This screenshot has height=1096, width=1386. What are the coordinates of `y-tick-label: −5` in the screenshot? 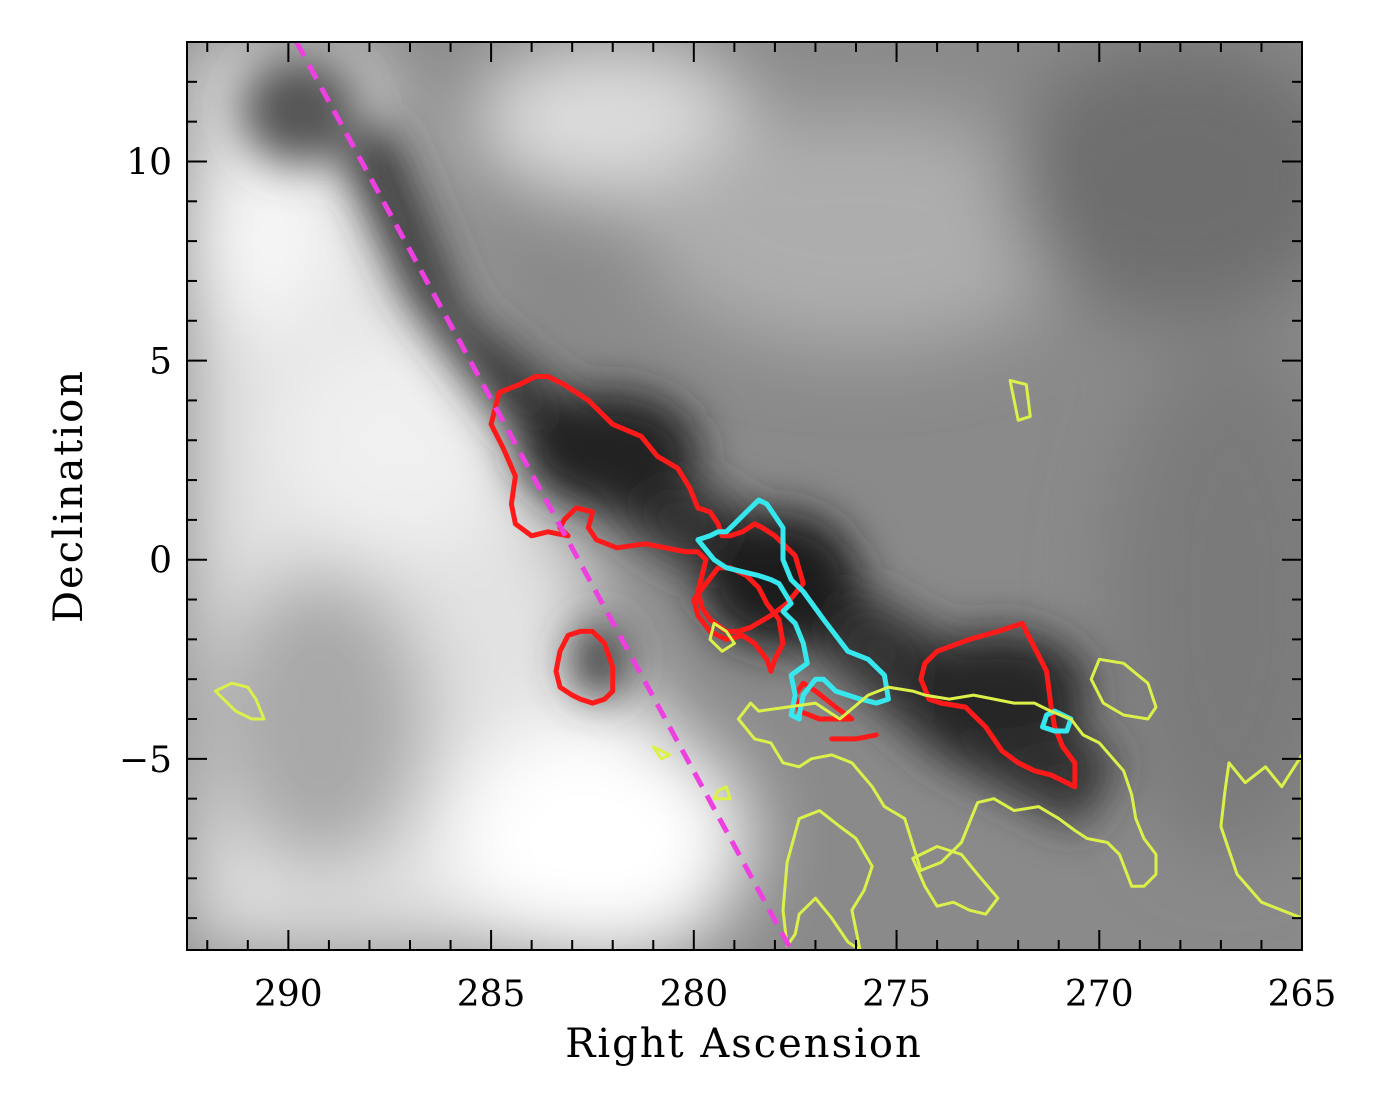 It's located at (145, 760).